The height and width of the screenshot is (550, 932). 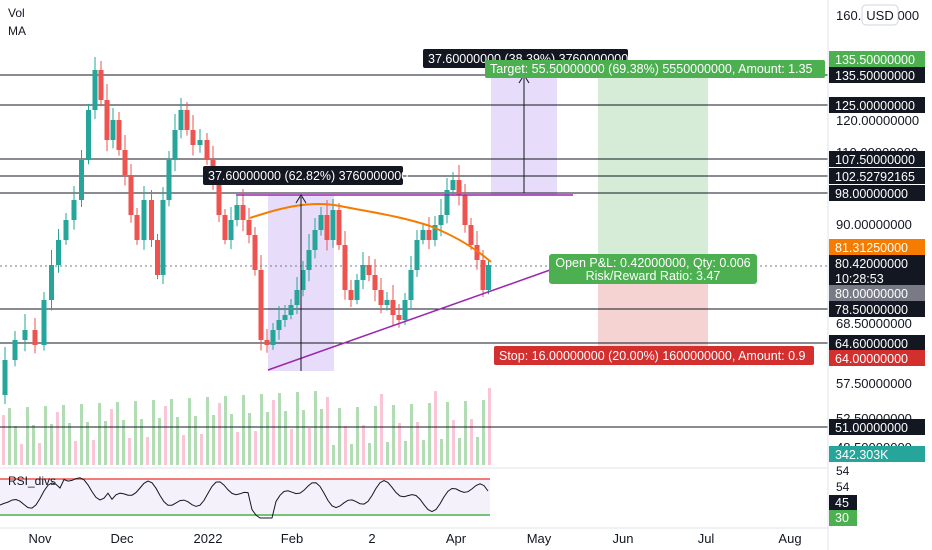 I want to click on price-tag: 81.31250000, so click(x=877, y=247).